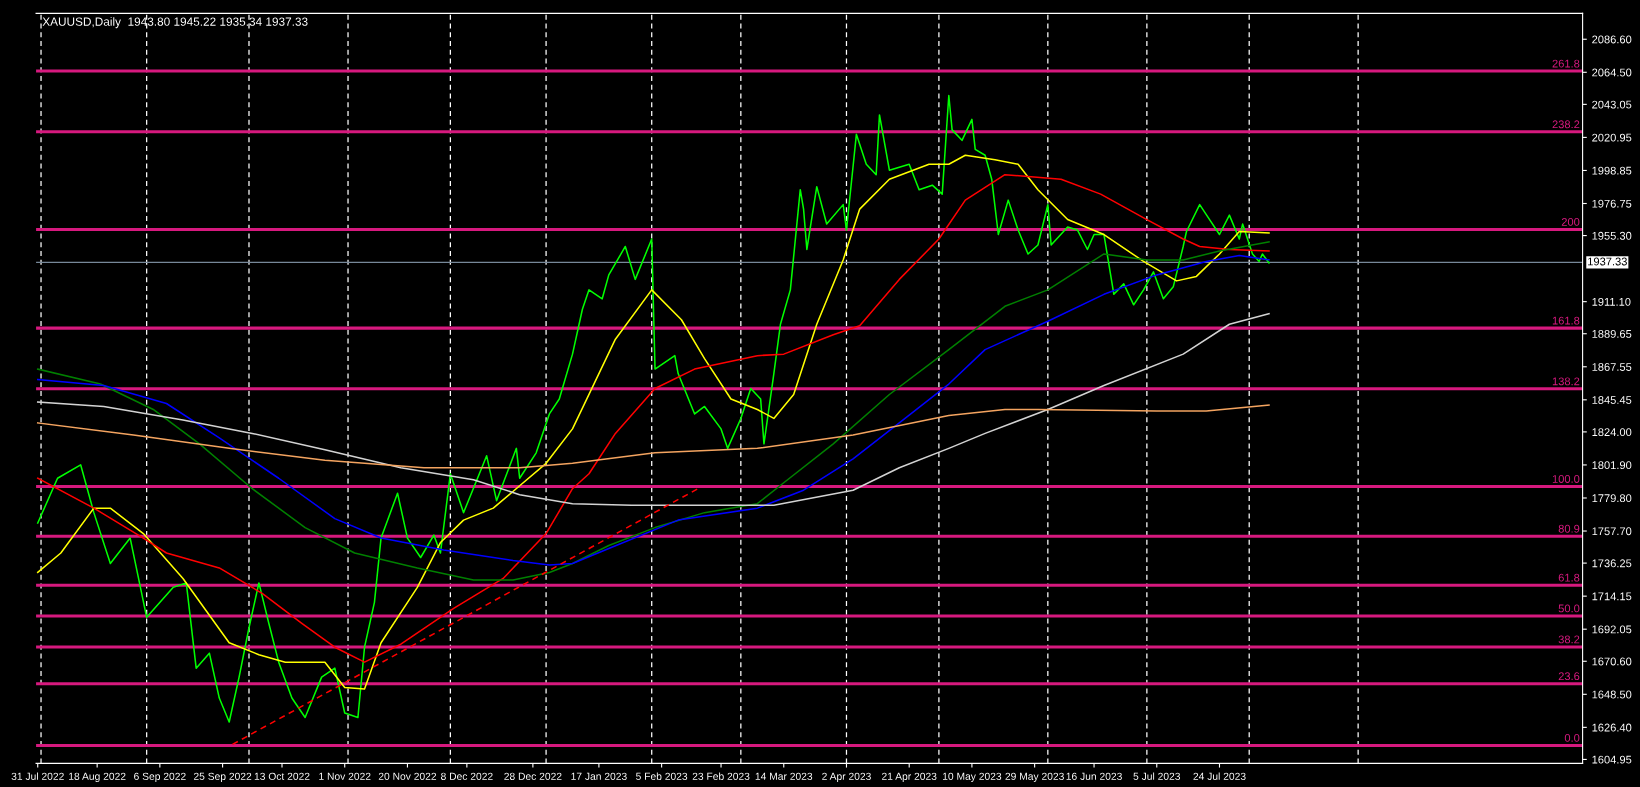 The width and height of the screenshot is (1640, 787). Describe the element at coordinates (1612, 759) in the screenshot. I see `y-tick-label: 1604.95` at that location.